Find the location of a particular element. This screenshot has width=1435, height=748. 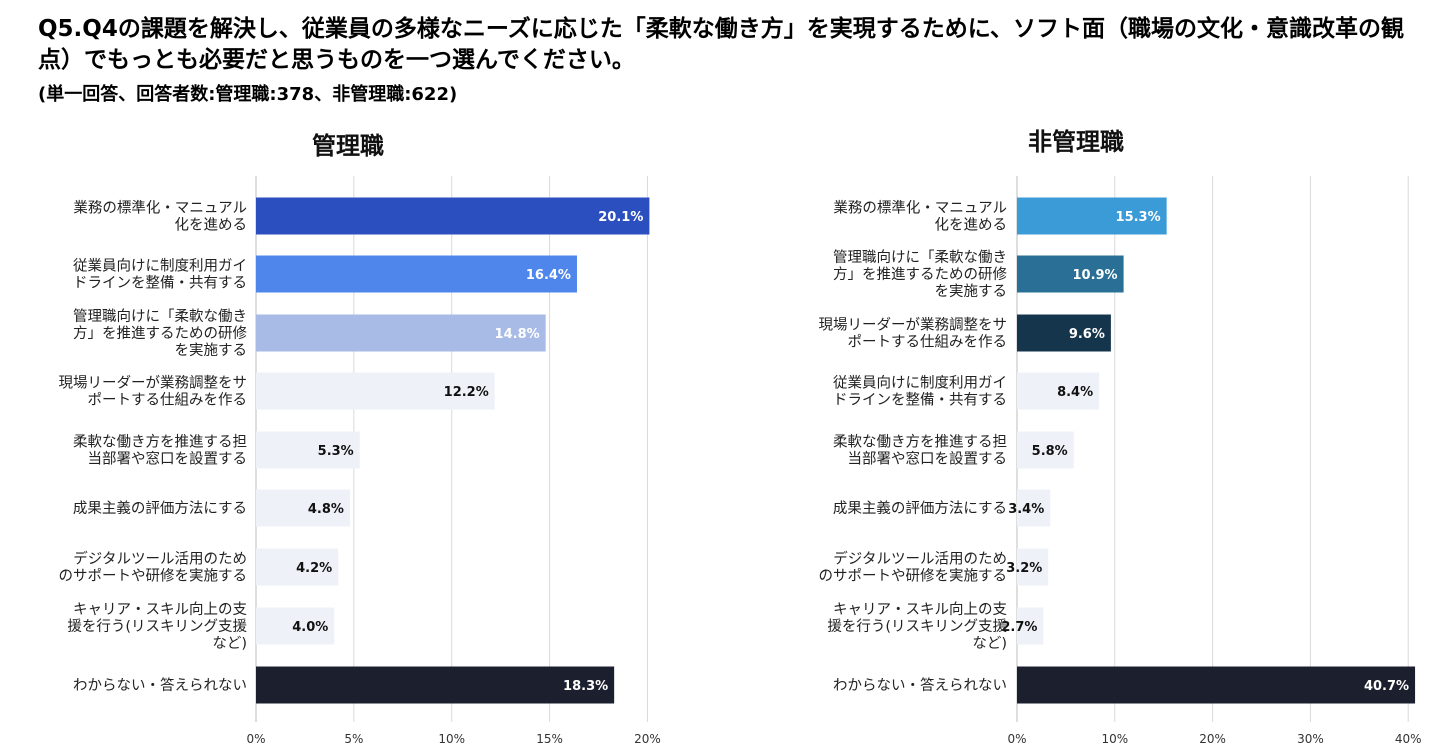

data-label: 15.3% is located at coordinates (1138, 217).